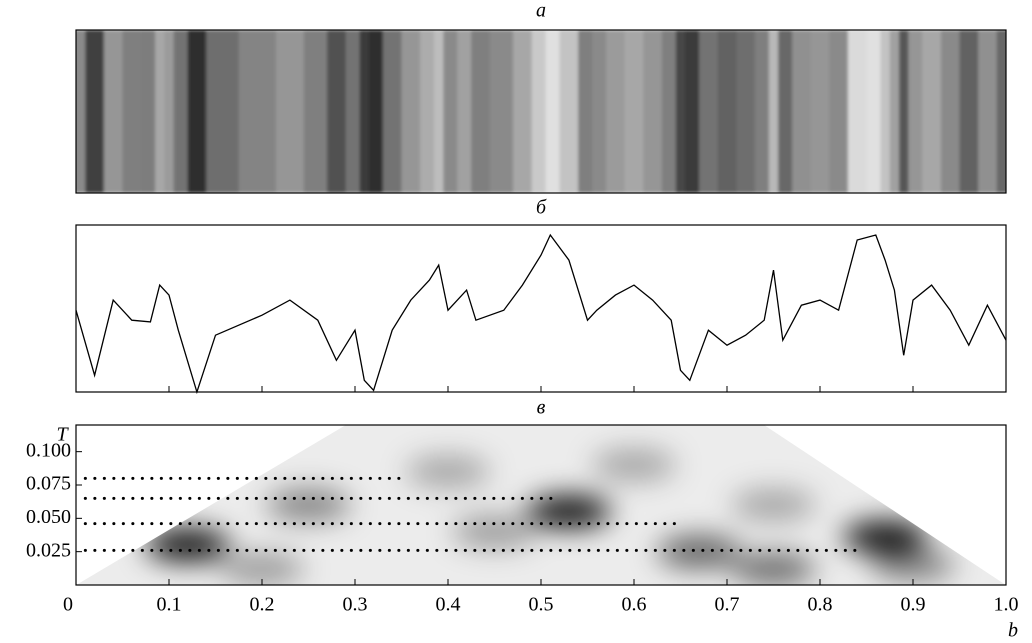  What do you see at coordinates (727, 605) in the screenshot?
I see `x-tick-label: 0.7` at bounding box center [727, 605].